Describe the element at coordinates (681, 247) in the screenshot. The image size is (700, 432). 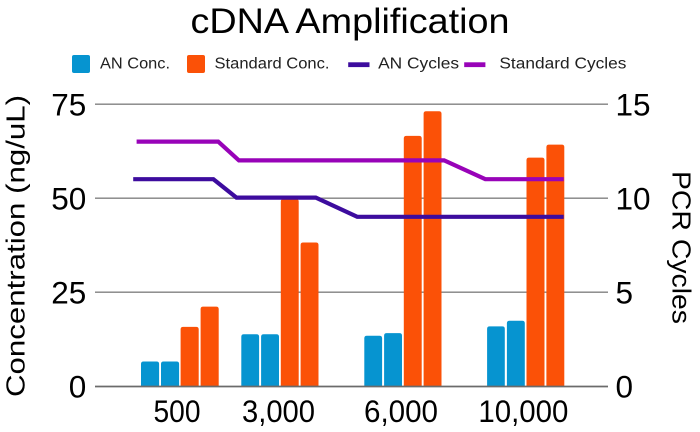
I see `svg-text: PCR Cycles` at that location.